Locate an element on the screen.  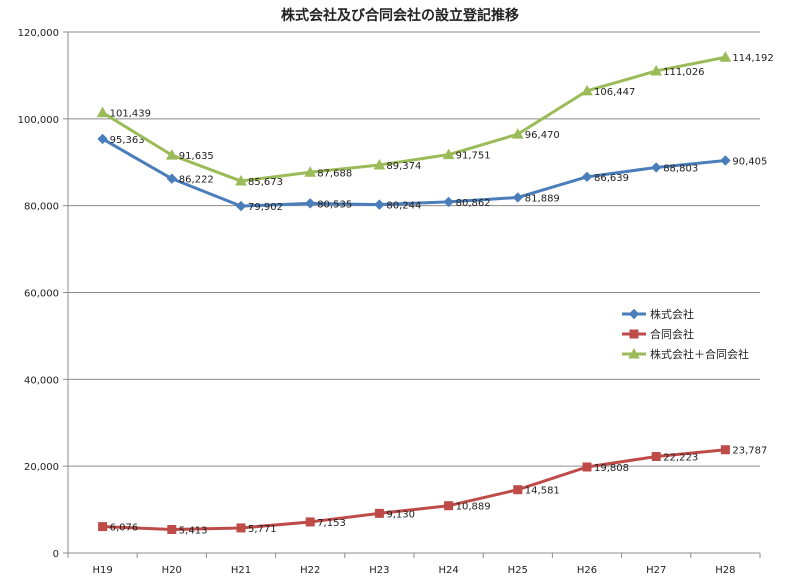
y-tick-label: 40,000 is located at coordinates (41, 380).